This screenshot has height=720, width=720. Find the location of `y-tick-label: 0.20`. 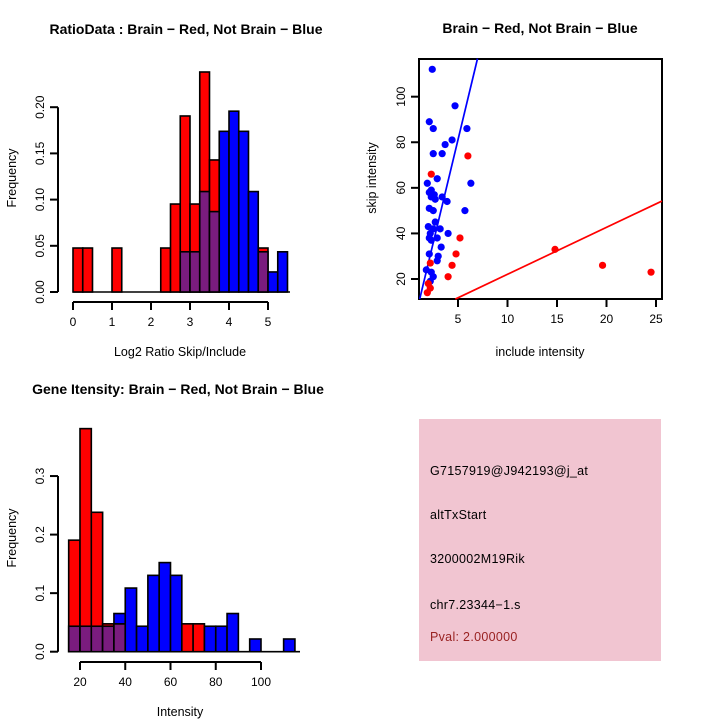

y-tick-label: 0.20 is located at coordinates (40, 107).